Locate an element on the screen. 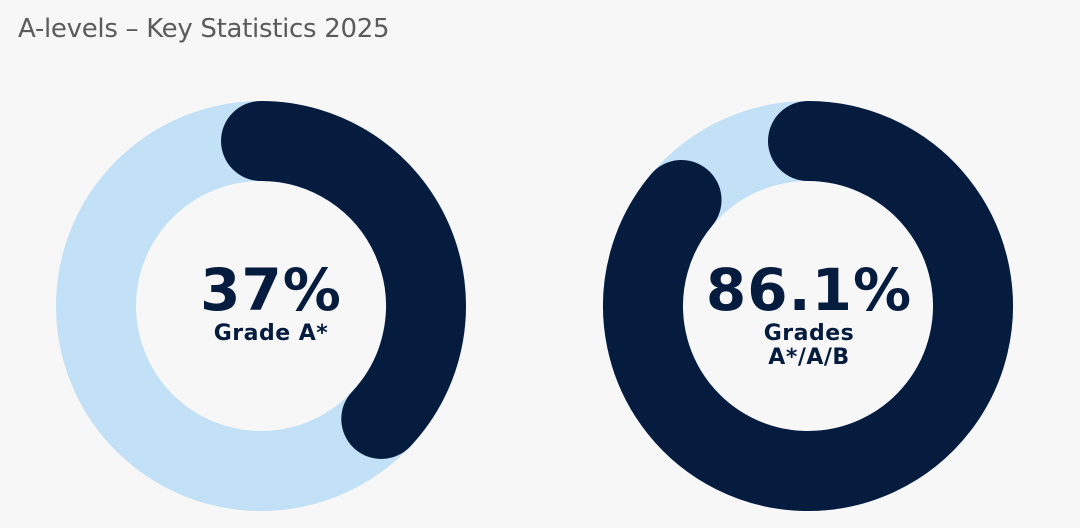  donut-center-1: 37% Grade A* is located at coordinates (271, 302).